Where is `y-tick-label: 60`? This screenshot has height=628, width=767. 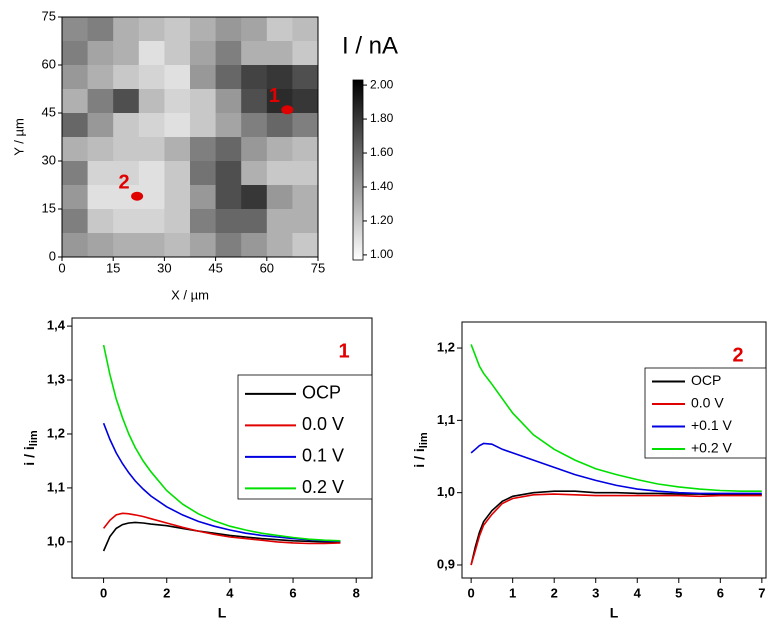
y-tick-label: 60 is located at coordinates (49, 63).